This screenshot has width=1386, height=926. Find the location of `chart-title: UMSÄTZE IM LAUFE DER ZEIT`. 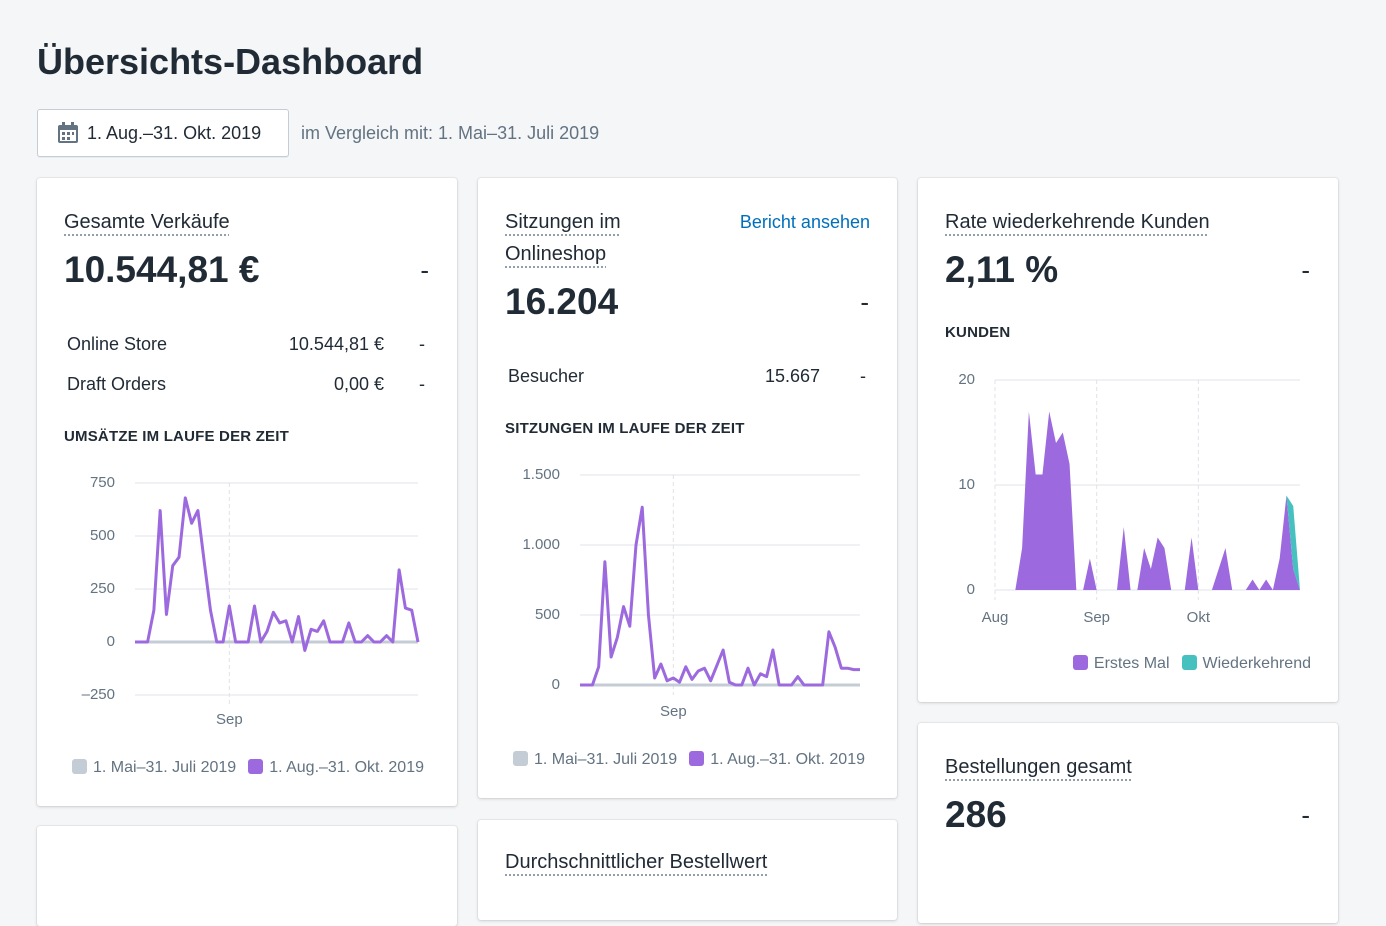

chart-title: UMSÄTZE IM LAUFE DER ZEIT is located at coordinates (176, 436).